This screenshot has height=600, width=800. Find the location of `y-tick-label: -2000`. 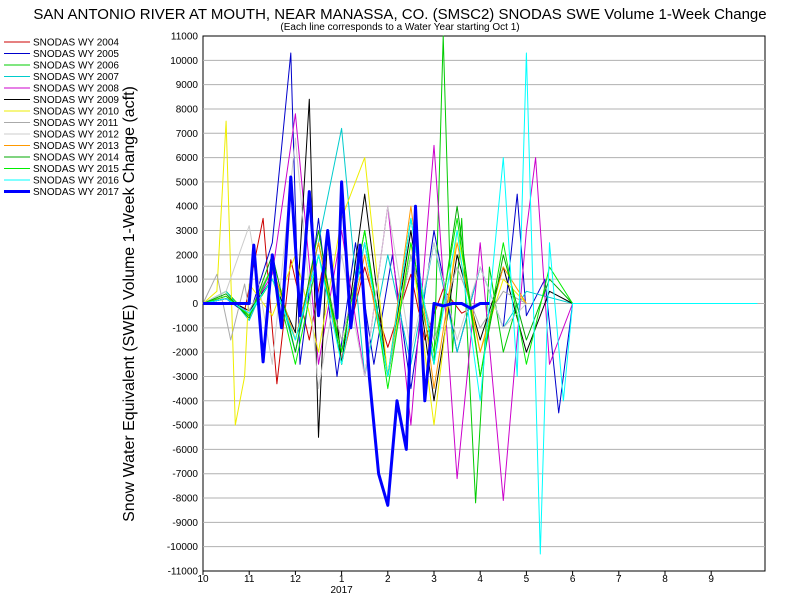

y-tick-label: -2000 is located at coordinates (185, 353).